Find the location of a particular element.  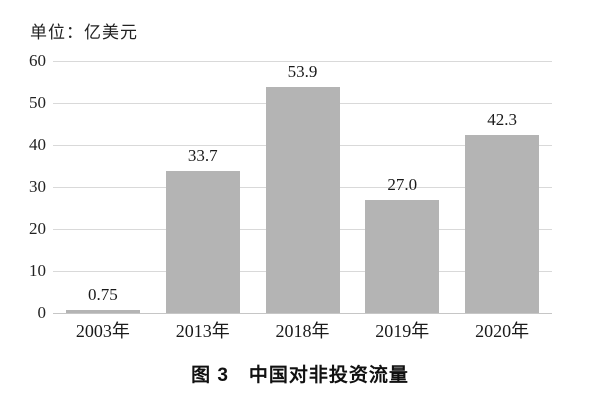

ytick-label-40: 40 is located at coordinates (37, 144).